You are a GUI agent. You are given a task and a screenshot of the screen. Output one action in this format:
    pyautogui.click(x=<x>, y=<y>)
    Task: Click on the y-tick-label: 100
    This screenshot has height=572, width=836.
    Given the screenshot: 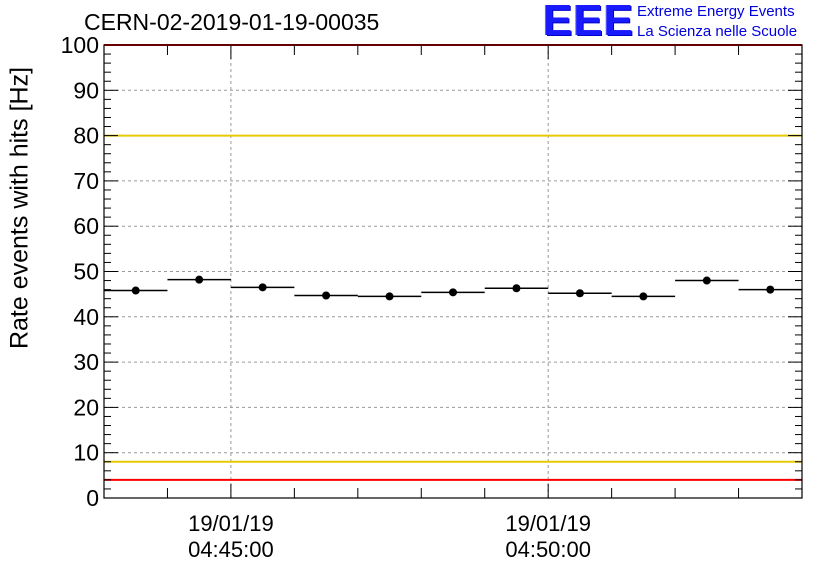 What is the action you would take?
    pyautogui.click(x=80, y=45)
    